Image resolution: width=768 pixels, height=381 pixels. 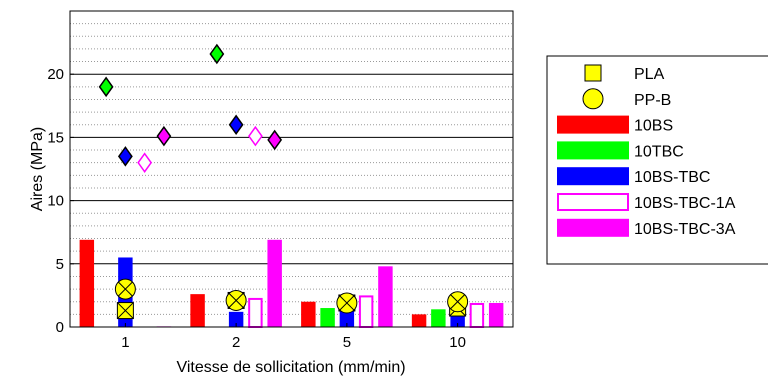 What do you see at coordinates (291, 284) in the screenshot?
I see `bars` at bounding box center [291, 284].